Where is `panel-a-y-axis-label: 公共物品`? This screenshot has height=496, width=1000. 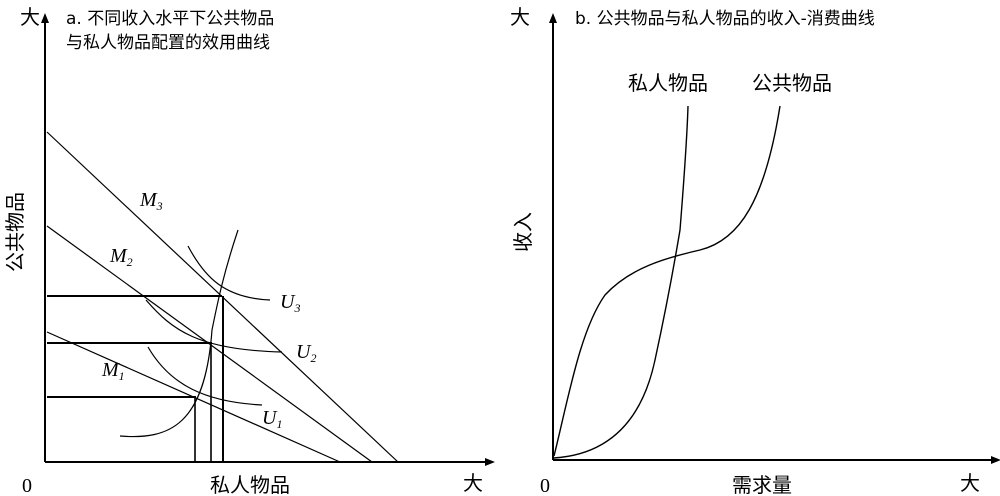
panel-a-y-axis-label: 公共物品 is located at coordinates (15, 232).